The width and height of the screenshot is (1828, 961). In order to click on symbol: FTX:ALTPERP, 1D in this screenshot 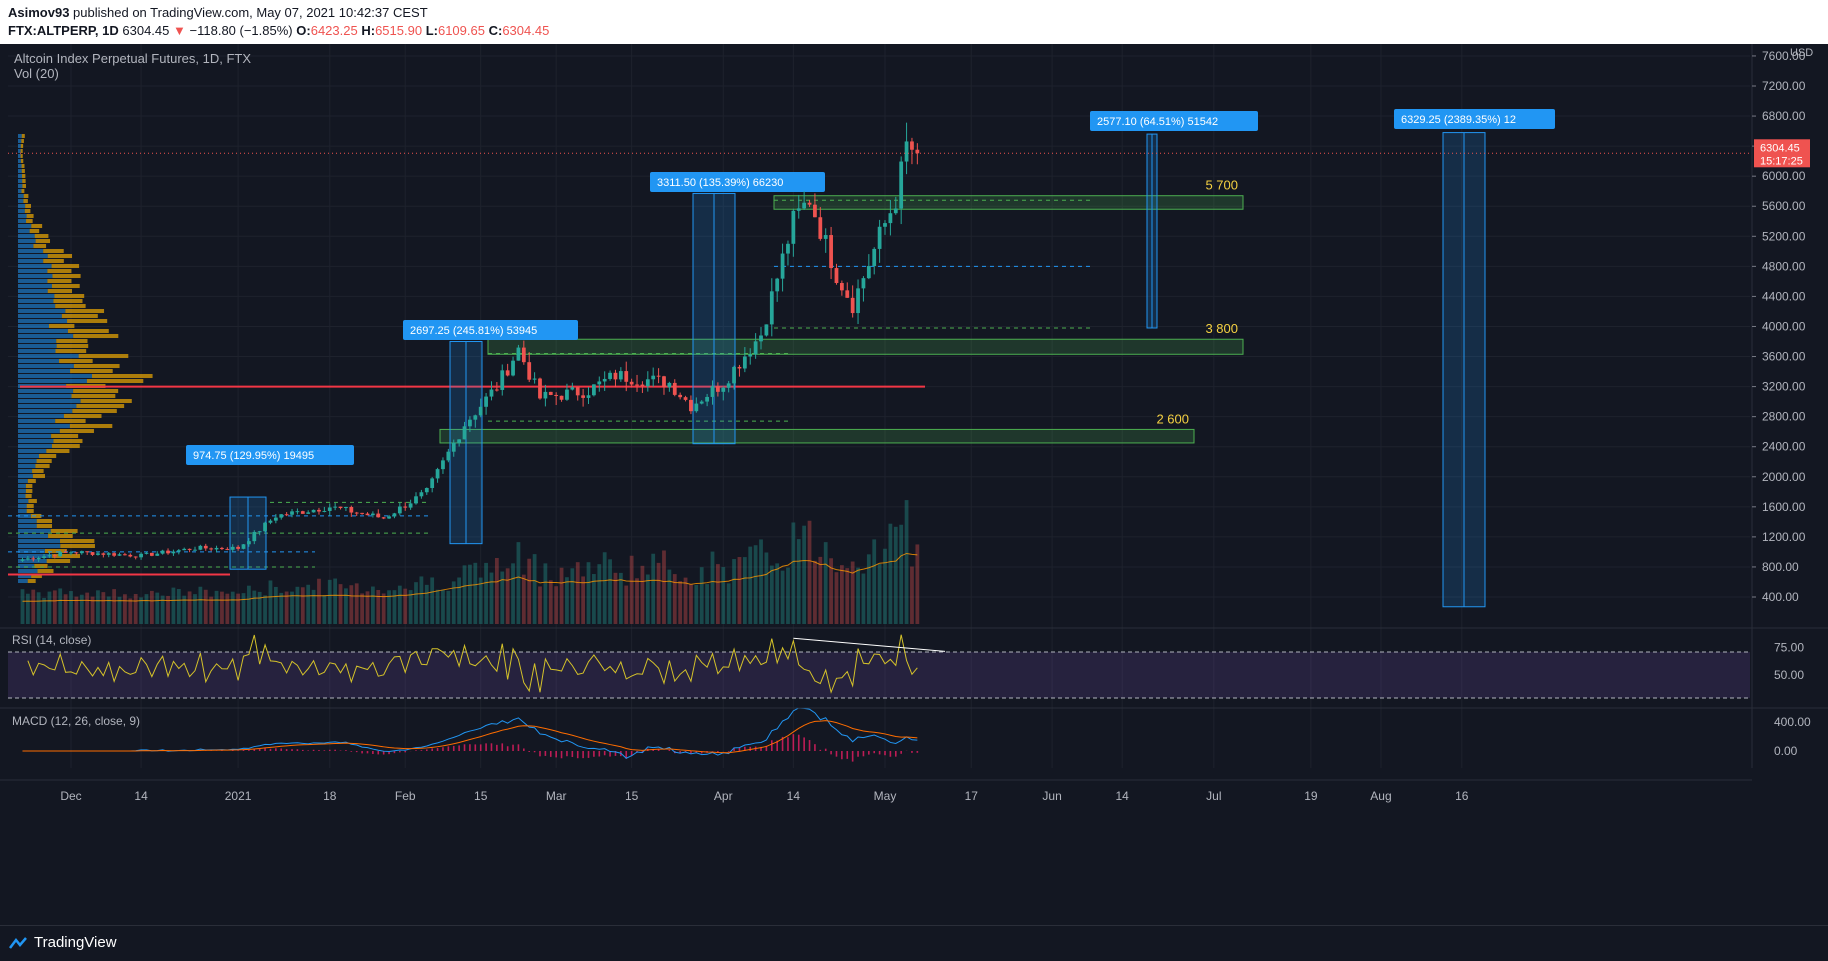, I will do `click(63, 30)`.